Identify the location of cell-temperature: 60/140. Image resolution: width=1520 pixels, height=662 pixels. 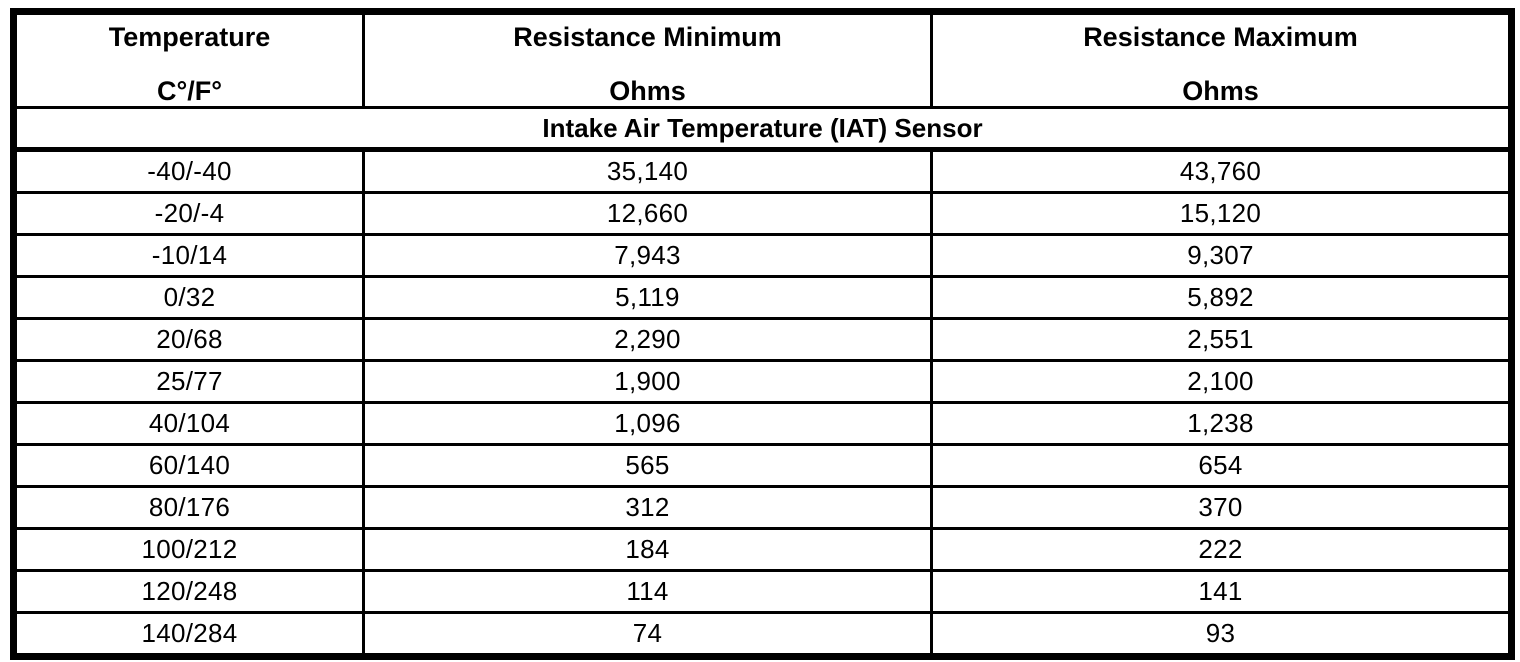
(188, 465).